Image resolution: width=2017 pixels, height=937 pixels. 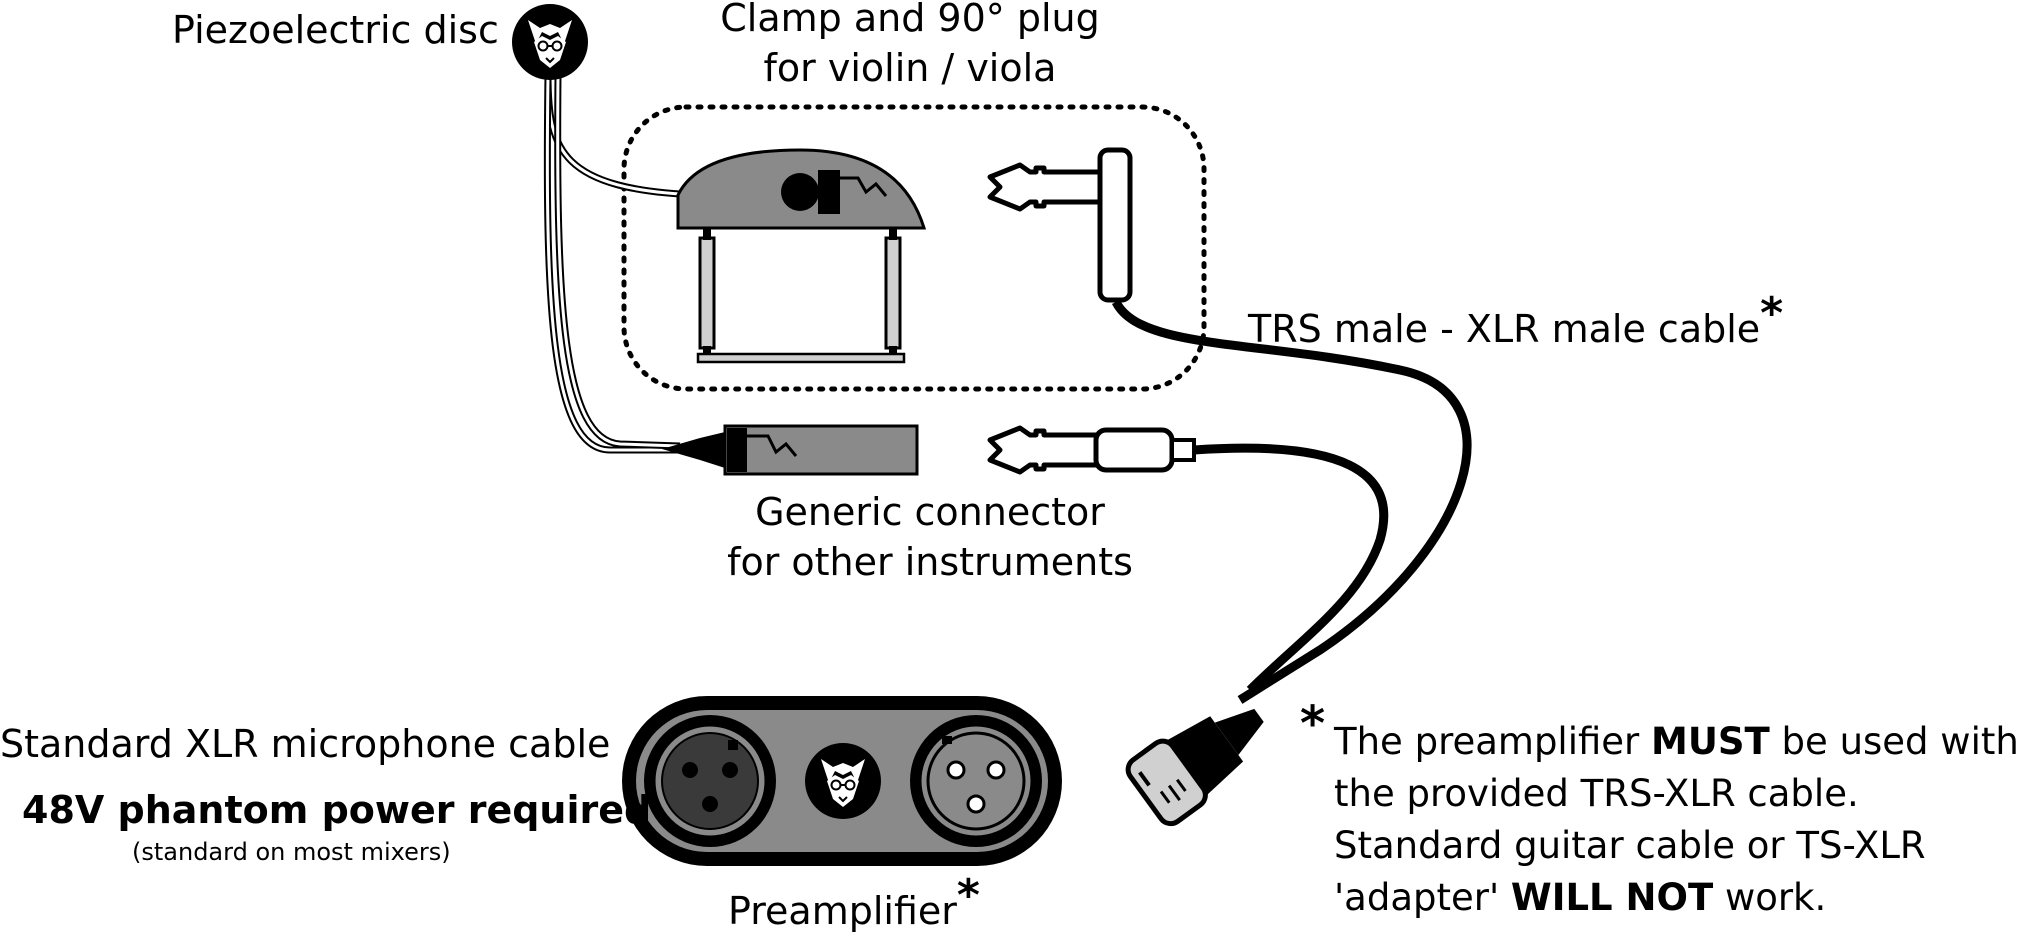 I want to click on generic-label-line2: for other instruments, so click(x=930, y=562).